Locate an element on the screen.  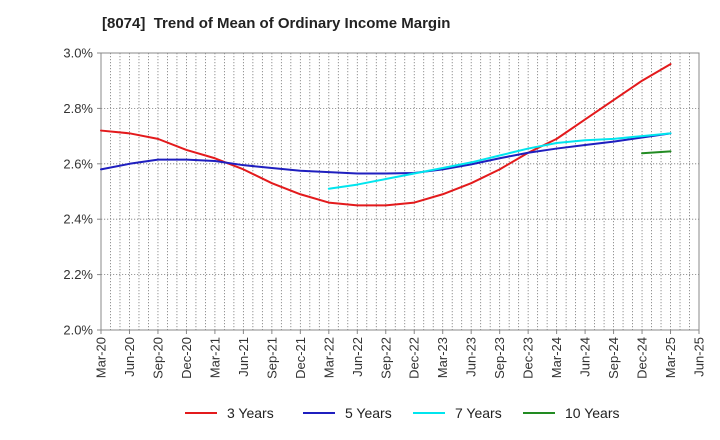
x-tick-label: Sep-21 is located at coordinates (271, 358).